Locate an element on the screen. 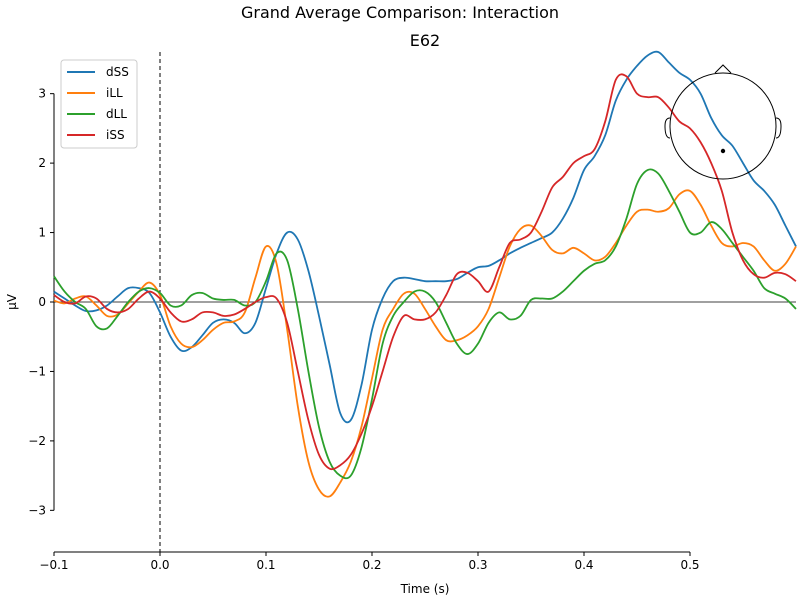 This screenshot has width=800, height=600. x-tick-label: 0.3 is located at coordinates (477, 565).